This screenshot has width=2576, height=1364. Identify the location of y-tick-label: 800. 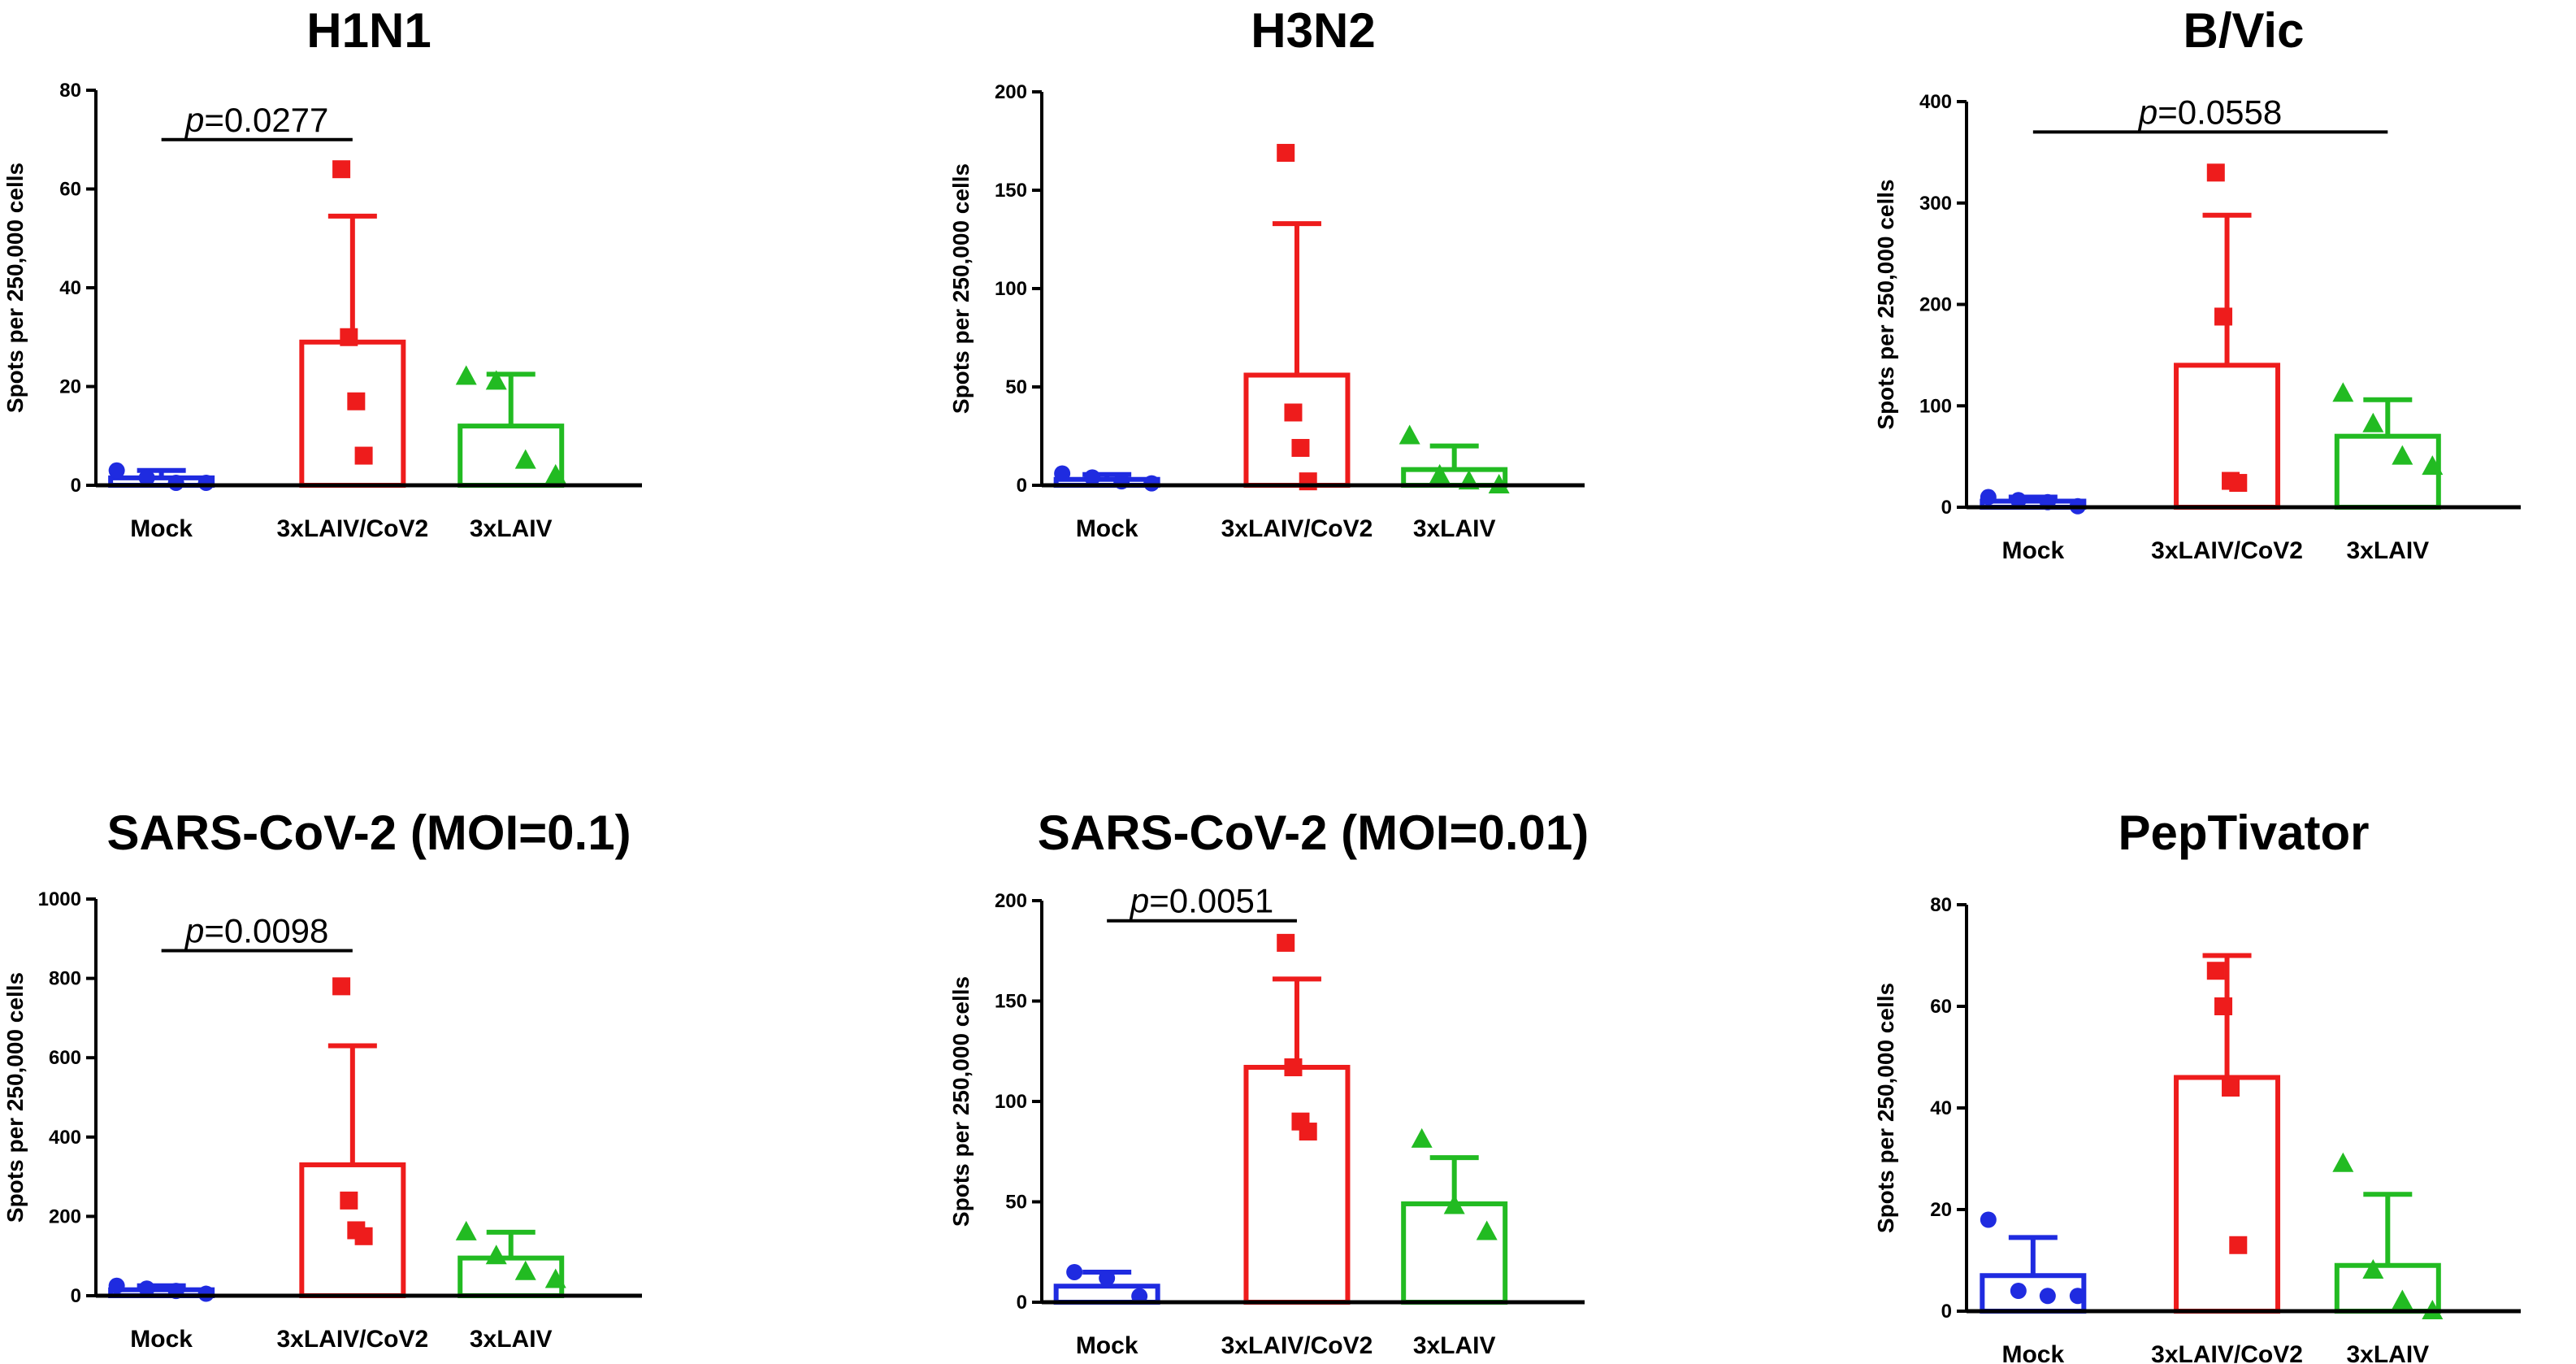
(65, 979).